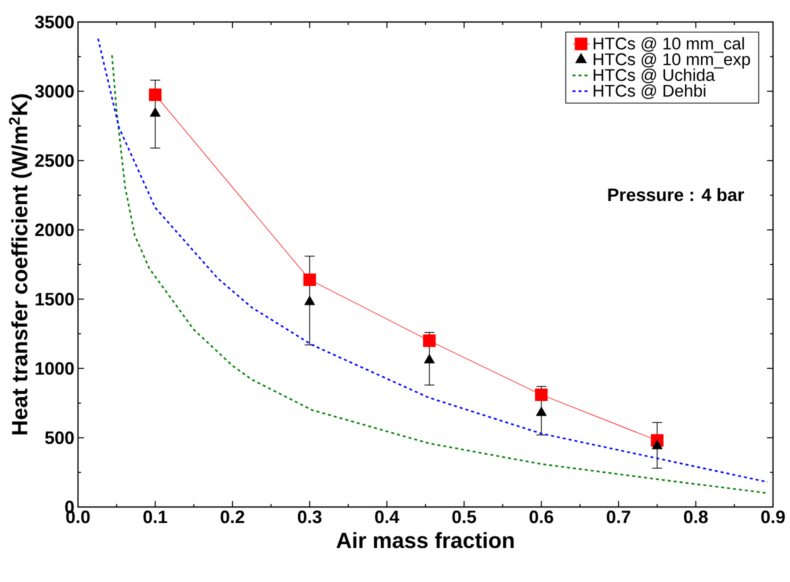 The width and height of the screenshot is (790, 582). I want to click on legend-label: HTCs @ Uchida, so click(654, 76).